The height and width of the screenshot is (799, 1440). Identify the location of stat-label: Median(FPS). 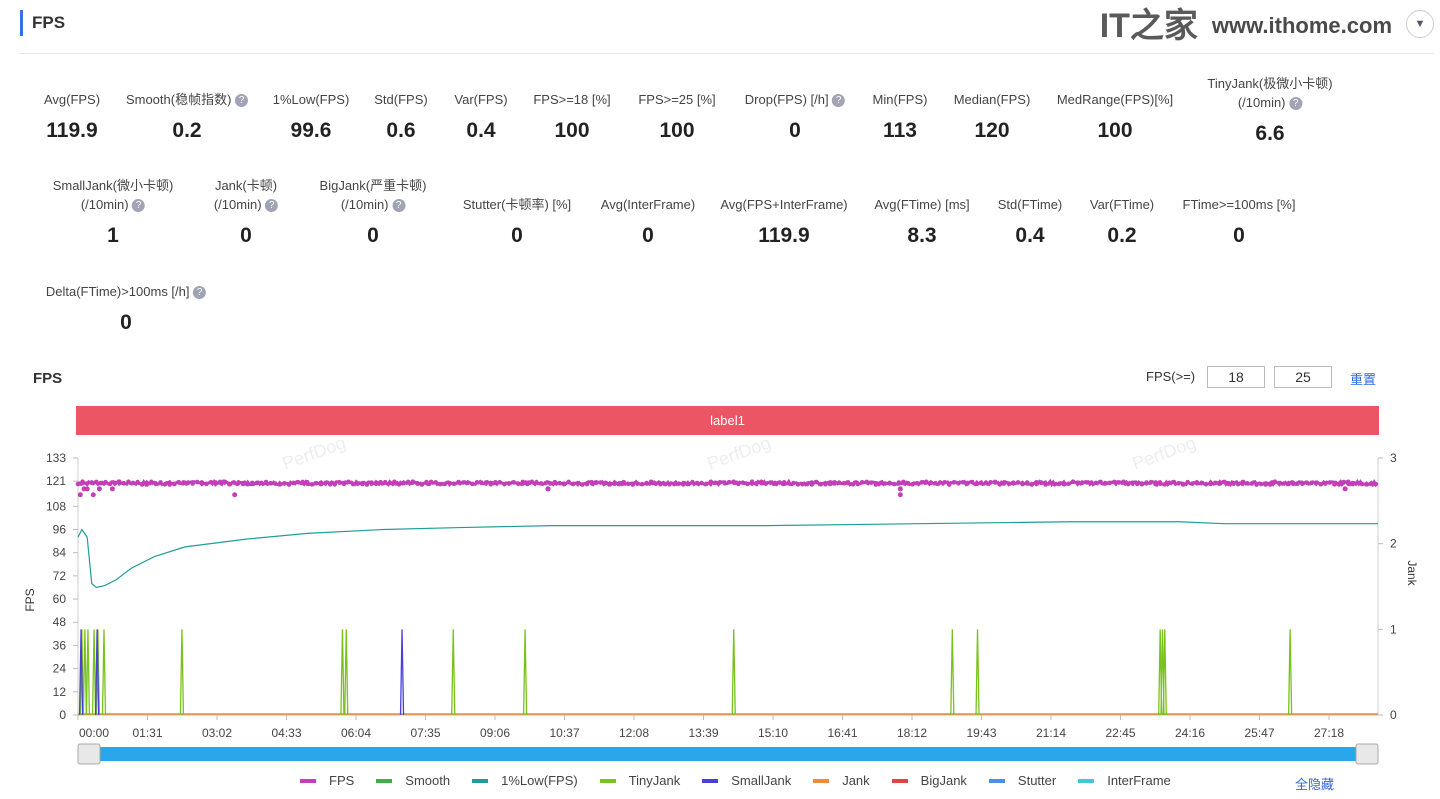
(992, 99).